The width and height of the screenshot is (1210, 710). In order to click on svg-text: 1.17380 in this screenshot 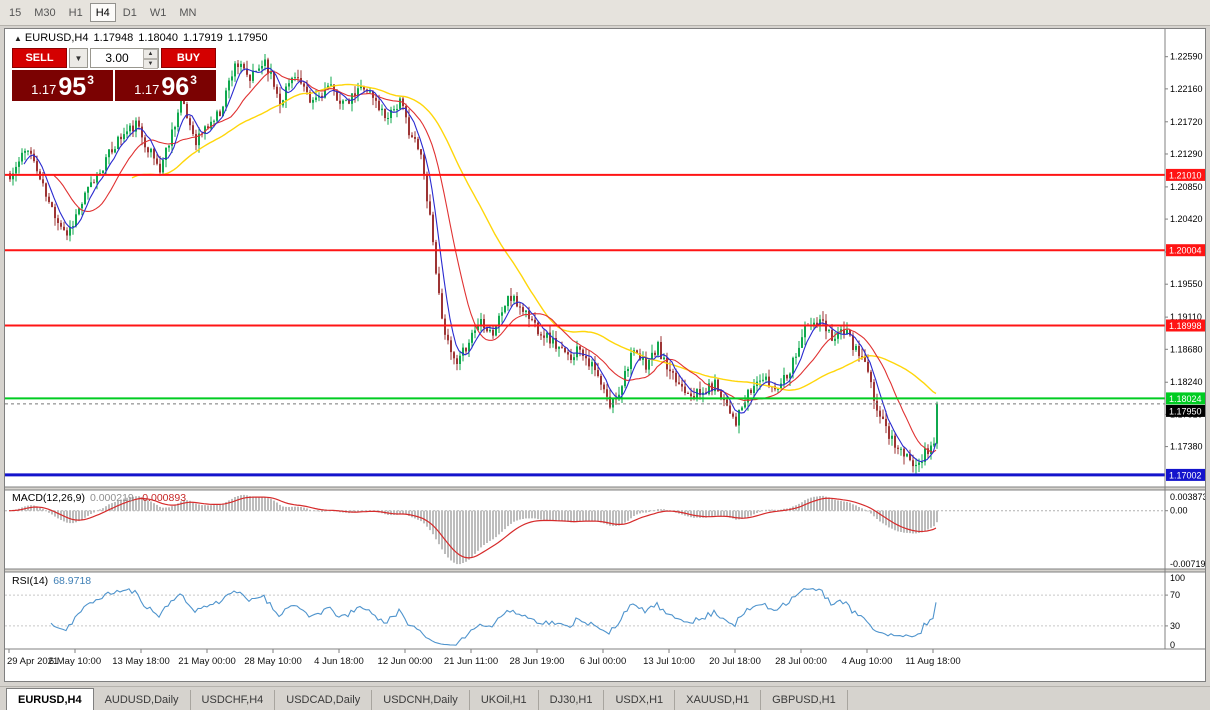, I will do `click(1186, 447)`.